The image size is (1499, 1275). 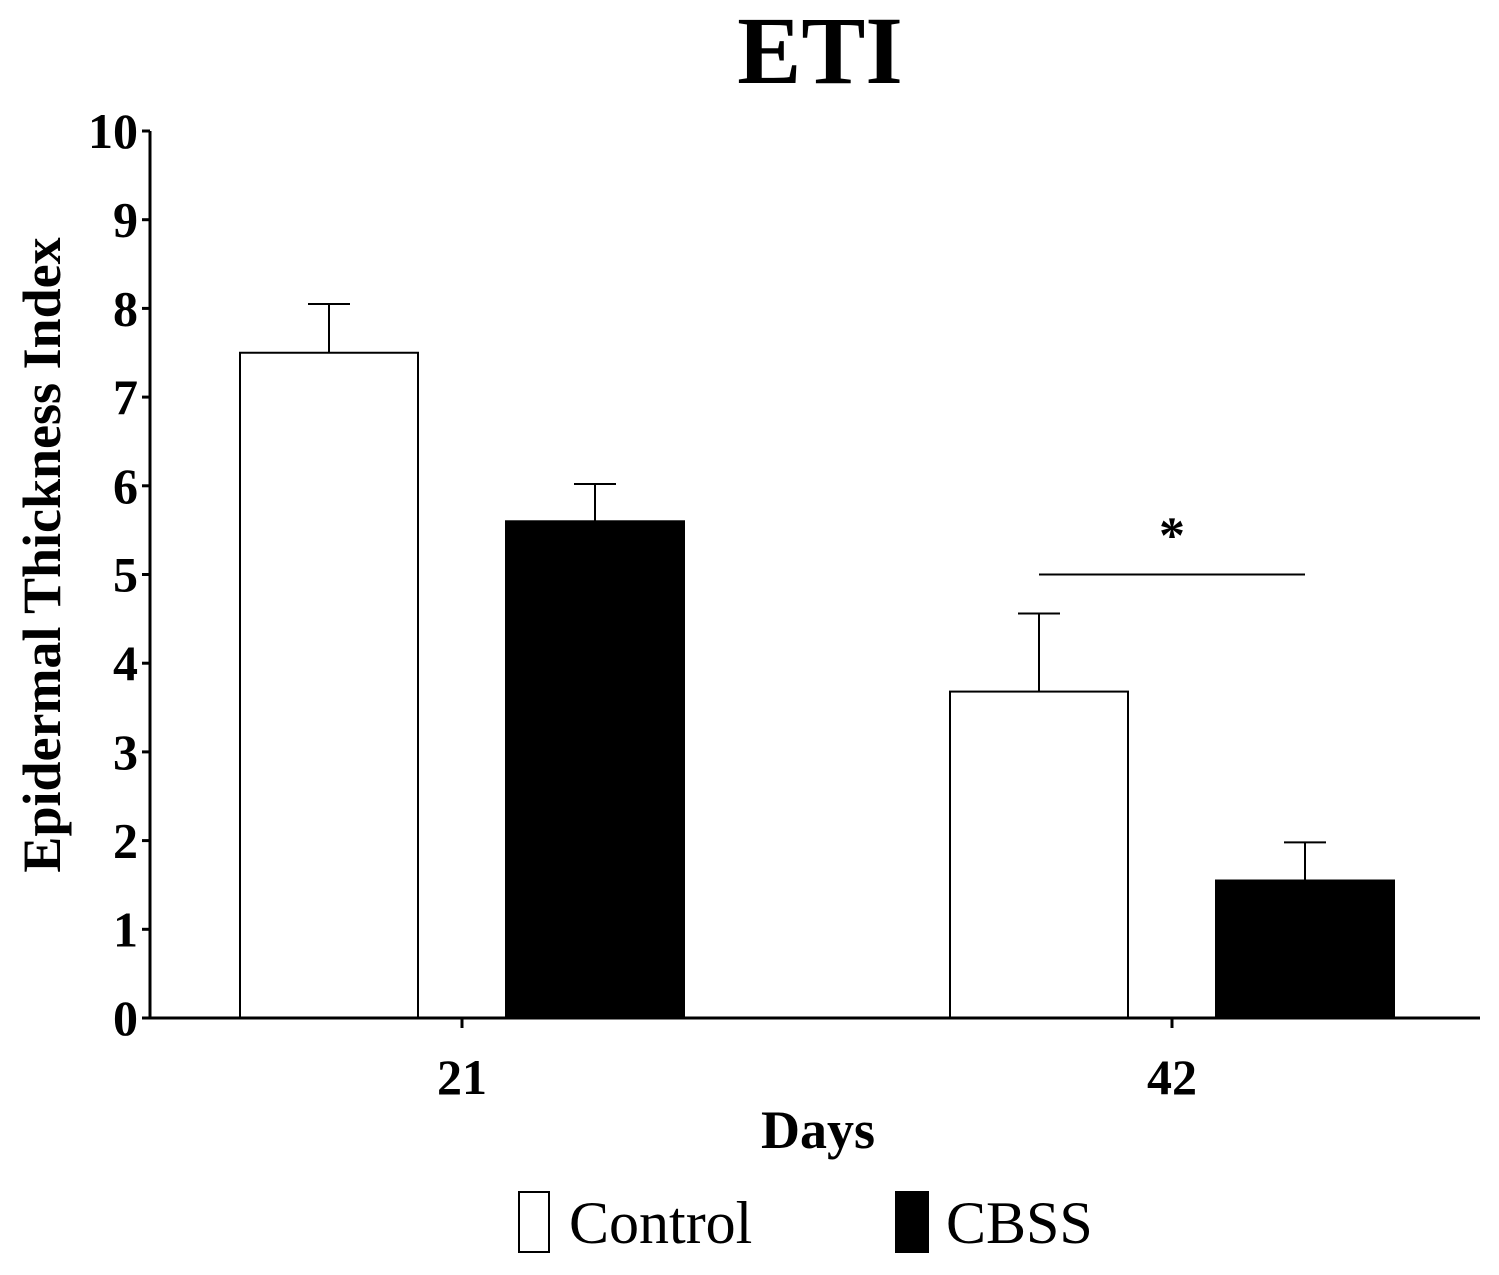 I want to click on y-tick-label: 4, so click(x=125, y=663).